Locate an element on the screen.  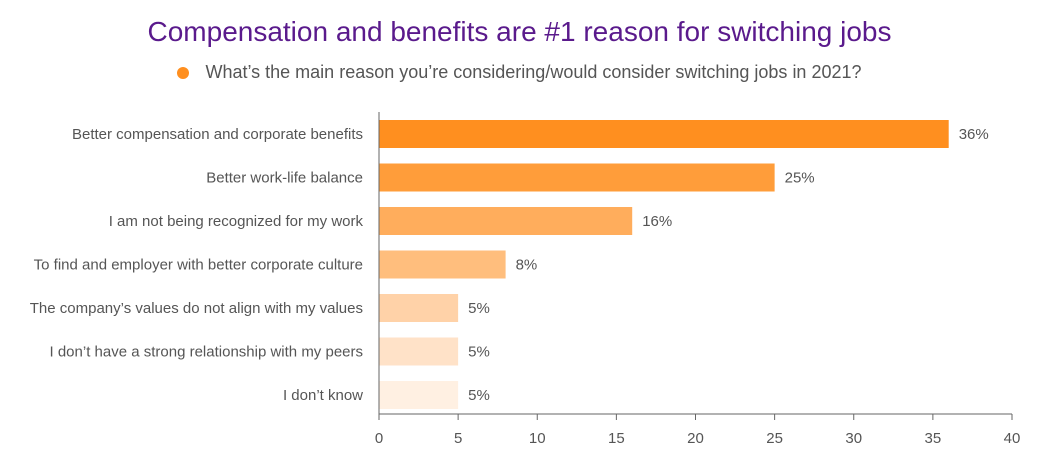
legend-marker is located at coordinates (183, 72).